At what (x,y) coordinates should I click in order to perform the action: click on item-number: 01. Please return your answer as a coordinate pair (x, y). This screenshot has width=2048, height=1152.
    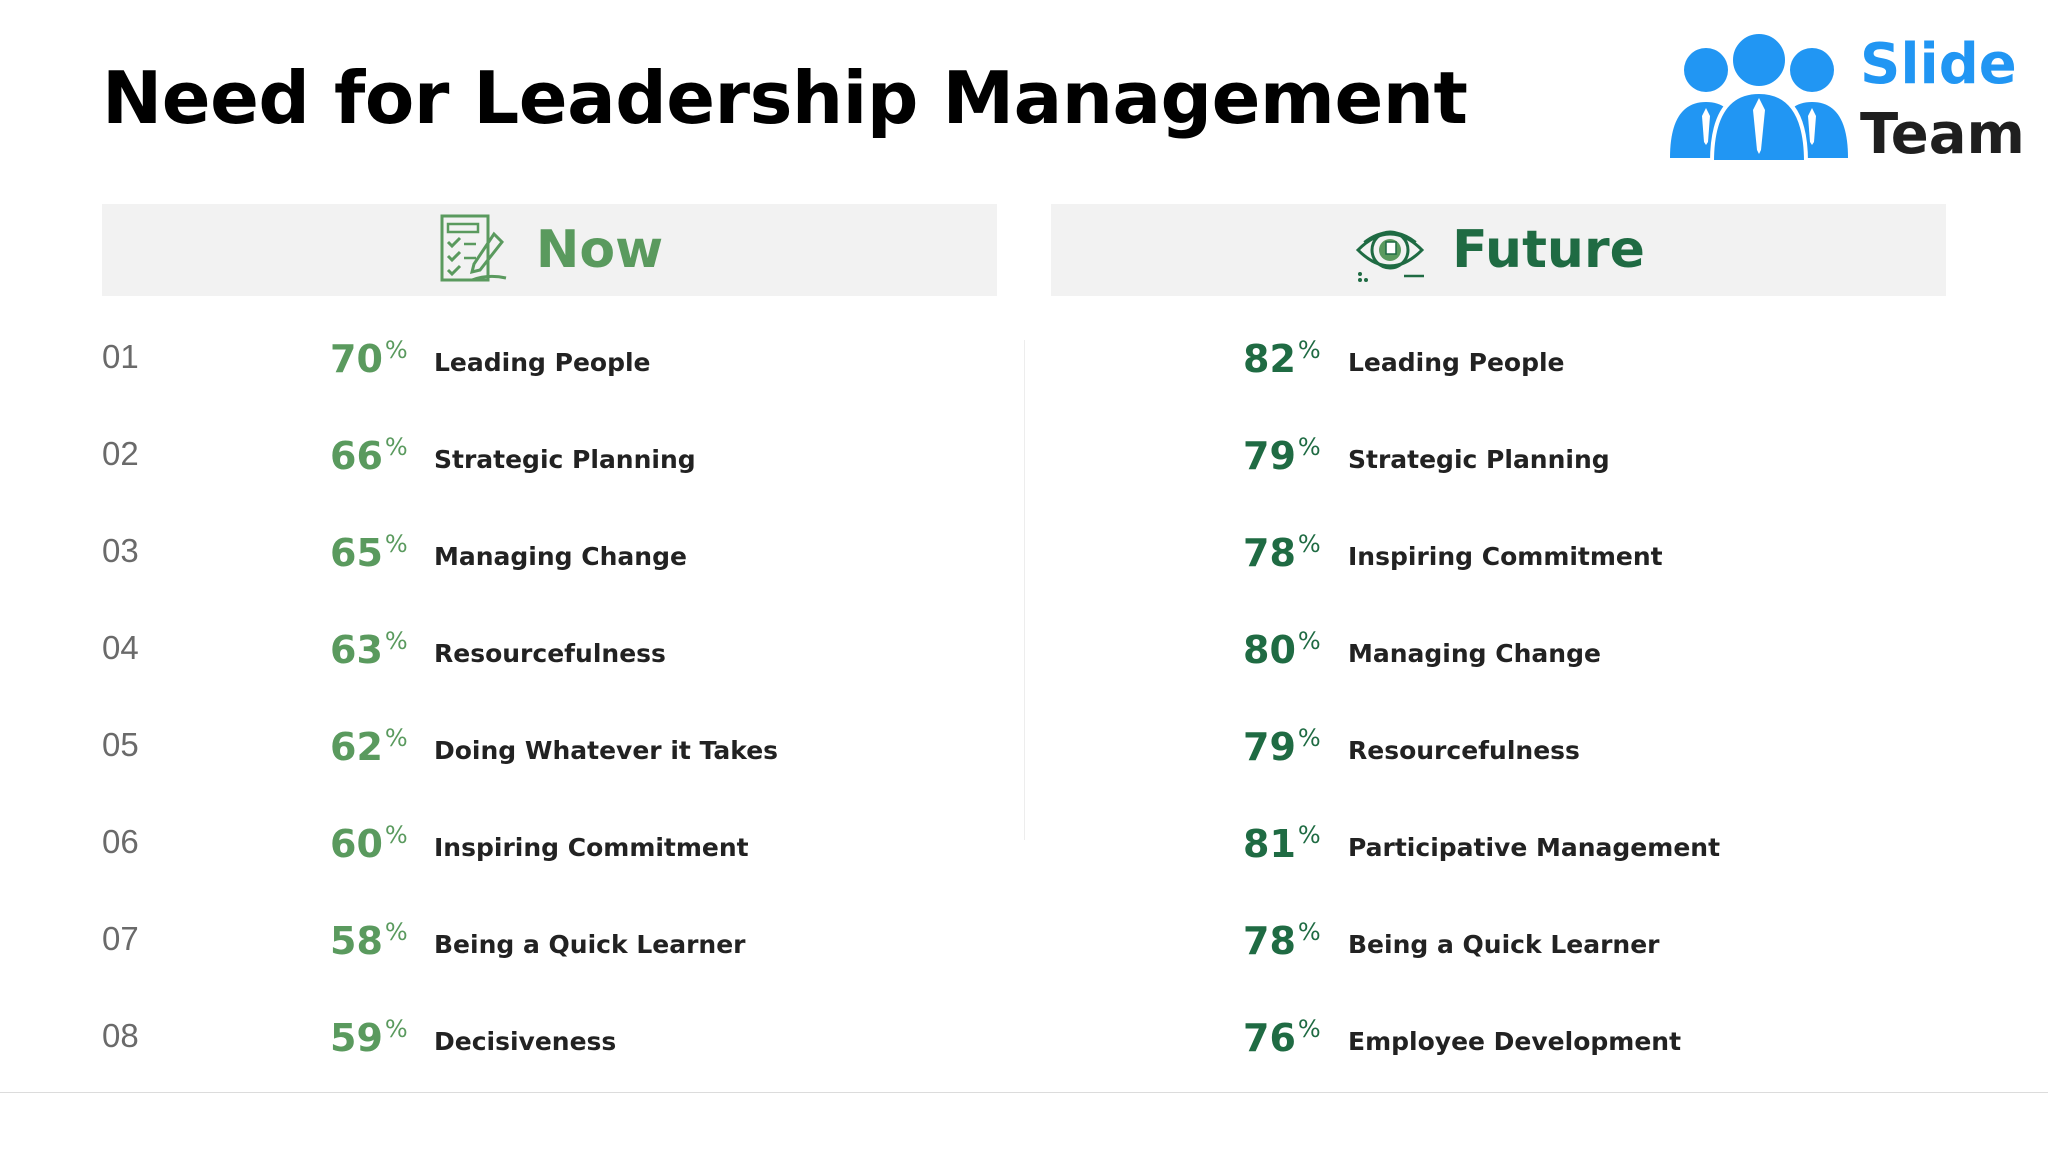
    Looking at the image, I should click on (120, 356).